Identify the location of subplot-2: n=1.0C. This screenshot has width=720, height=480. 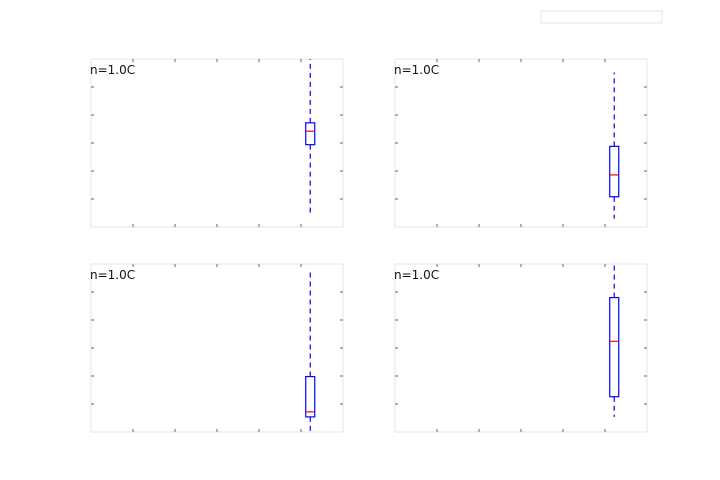
(521, 143).